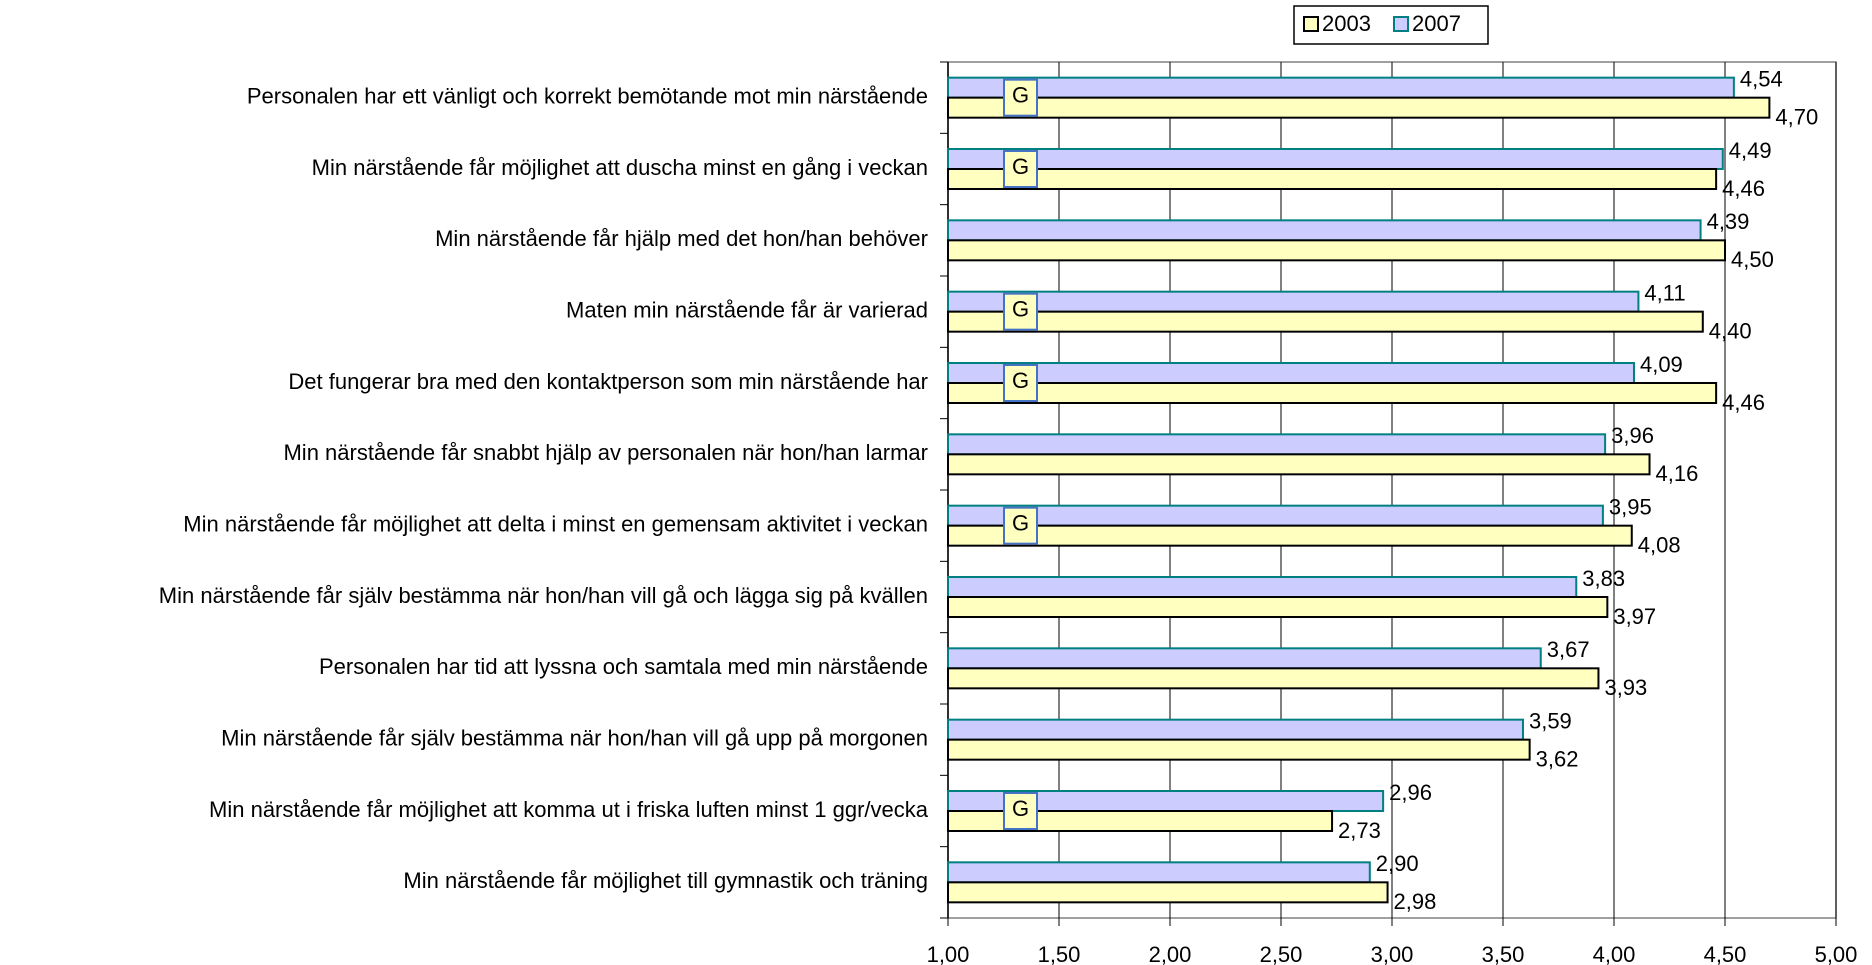 The width and height of the screenshot is (1872, 965). What do you see at coordinates (747, 309) in the screenshot?
I see `category-label: Maten min närstående får är varierad` at bounding box center [747, 309].